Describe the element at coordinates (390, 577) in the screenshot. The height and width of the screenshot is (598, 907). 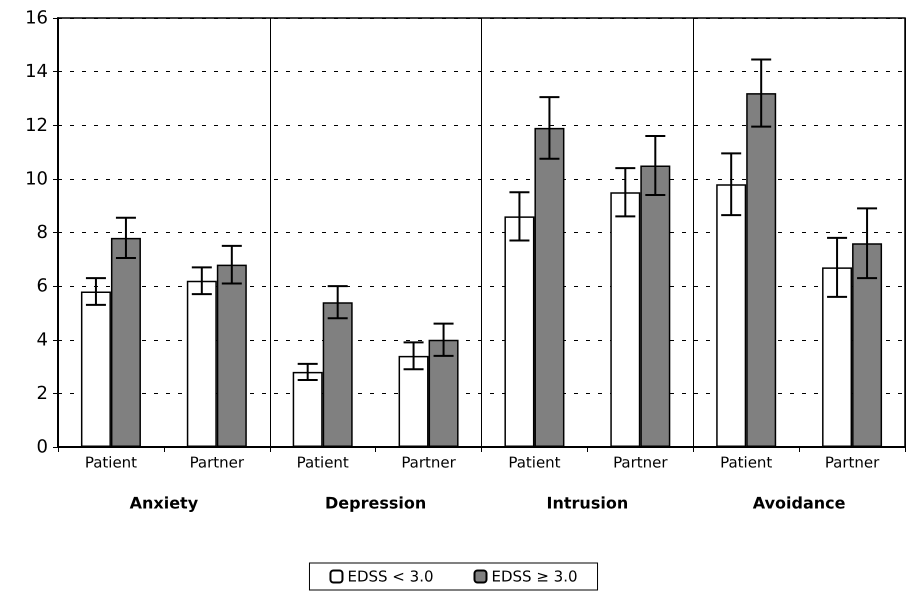
I see `legend-label: EDSS < 3.0` at that location.